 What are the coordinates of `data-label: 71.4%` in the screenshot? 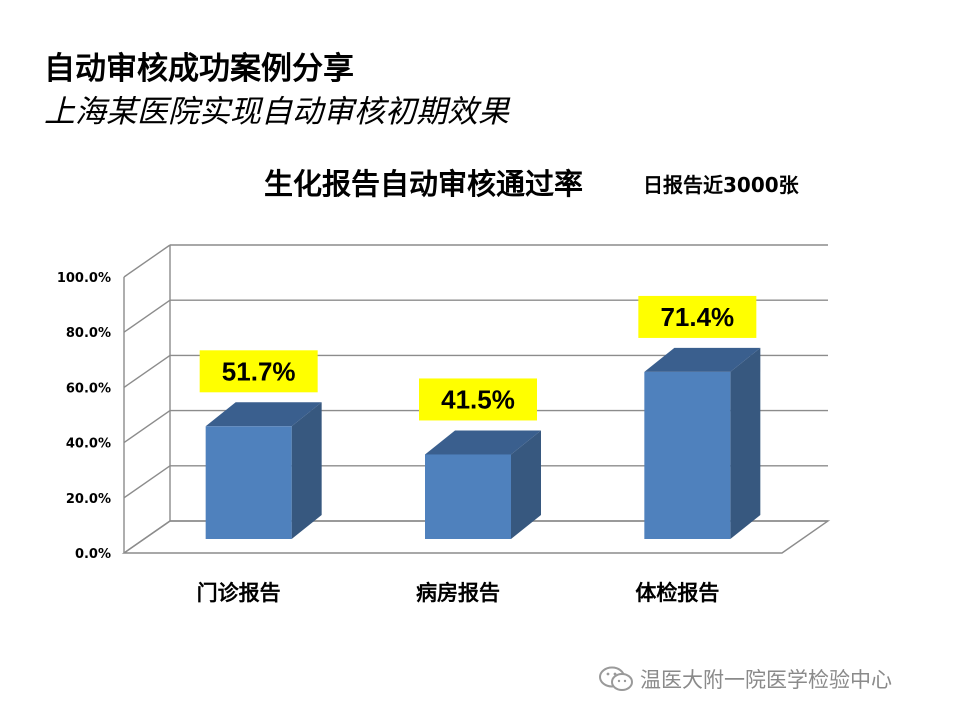 It's located at (697, 317).